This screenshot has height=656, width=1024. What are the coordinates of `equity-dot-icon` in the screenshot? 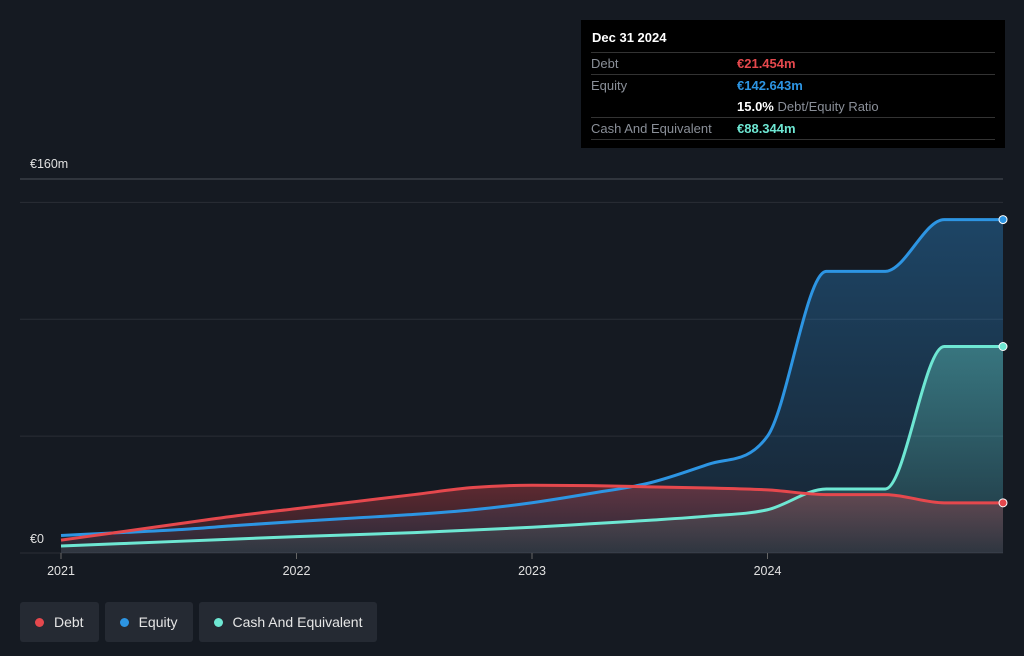 It's located at (124, 622).